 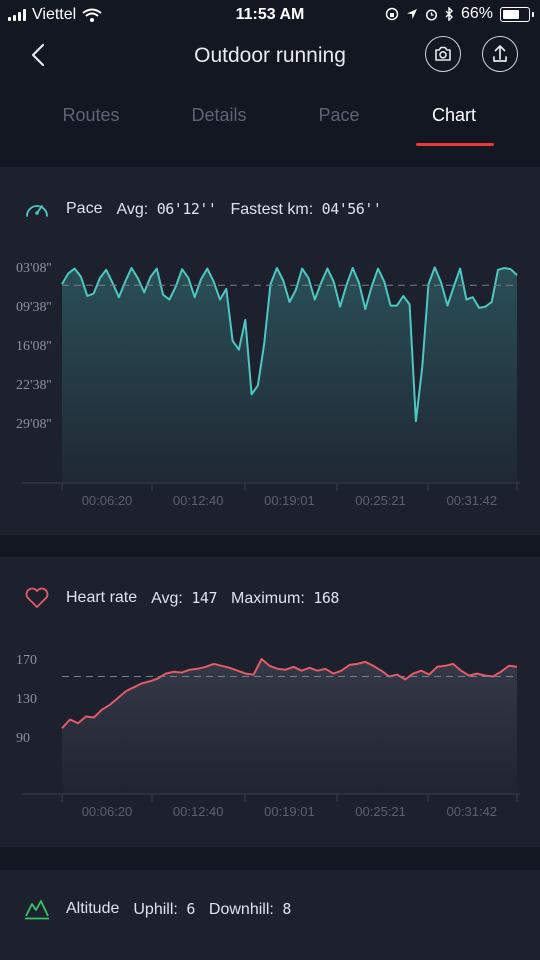 What do you see at coordinates (84, 208) in the screenshot?
I see `pace-label: Pace` at bounding box center [84, 208].